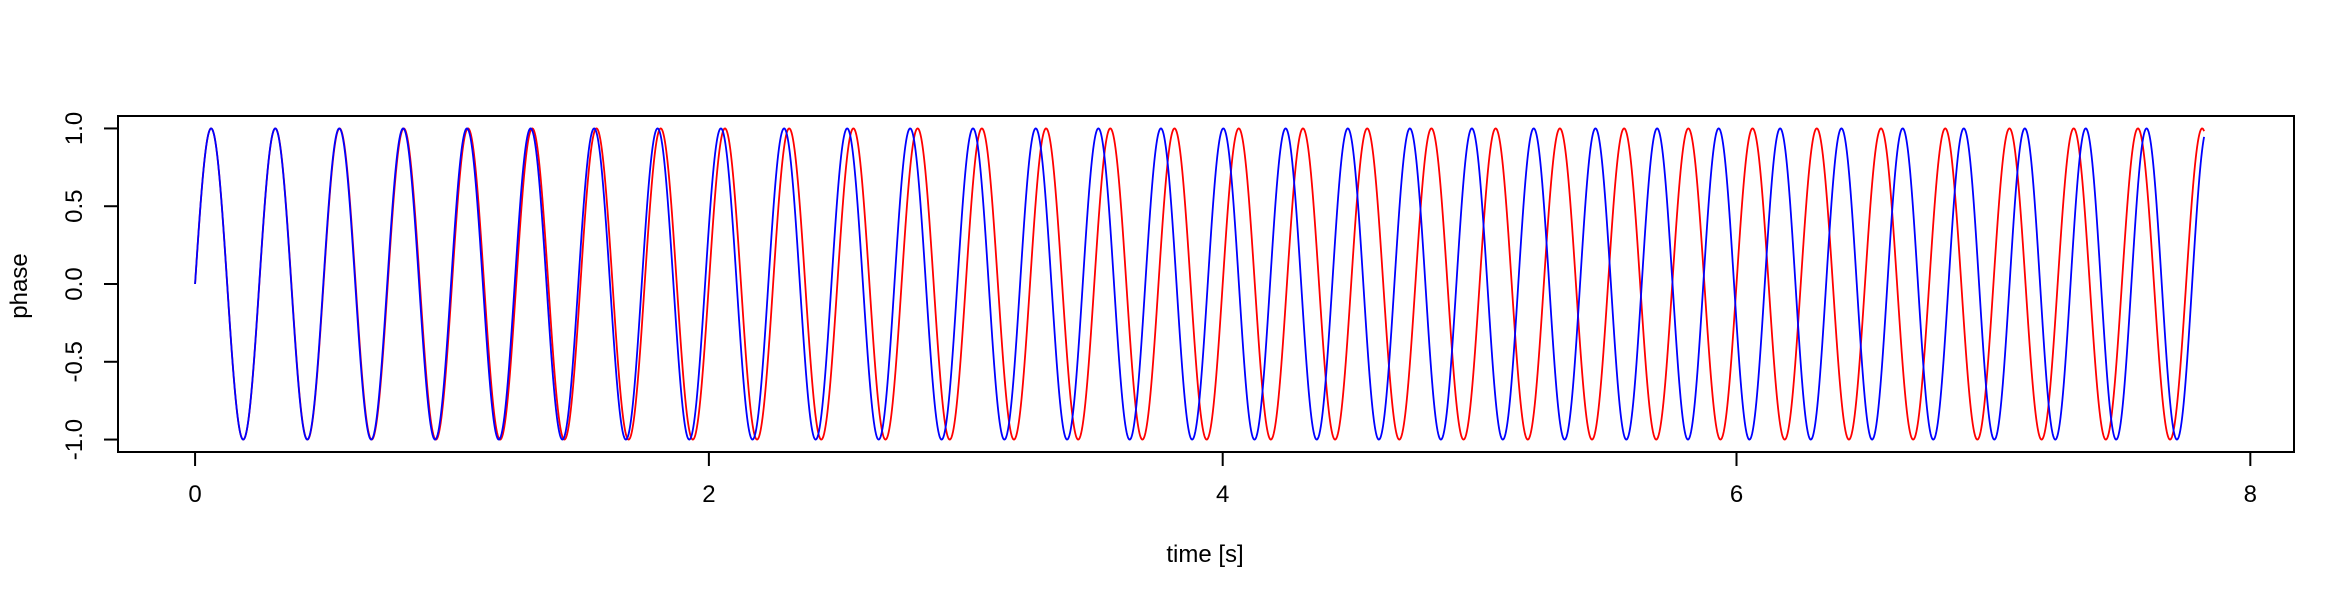 The height and width of the screenshot is (600, 2352). Describe the element at coordinates (74, 128) in the screenshot. I see `y-tick-label: 1.0` at that location.